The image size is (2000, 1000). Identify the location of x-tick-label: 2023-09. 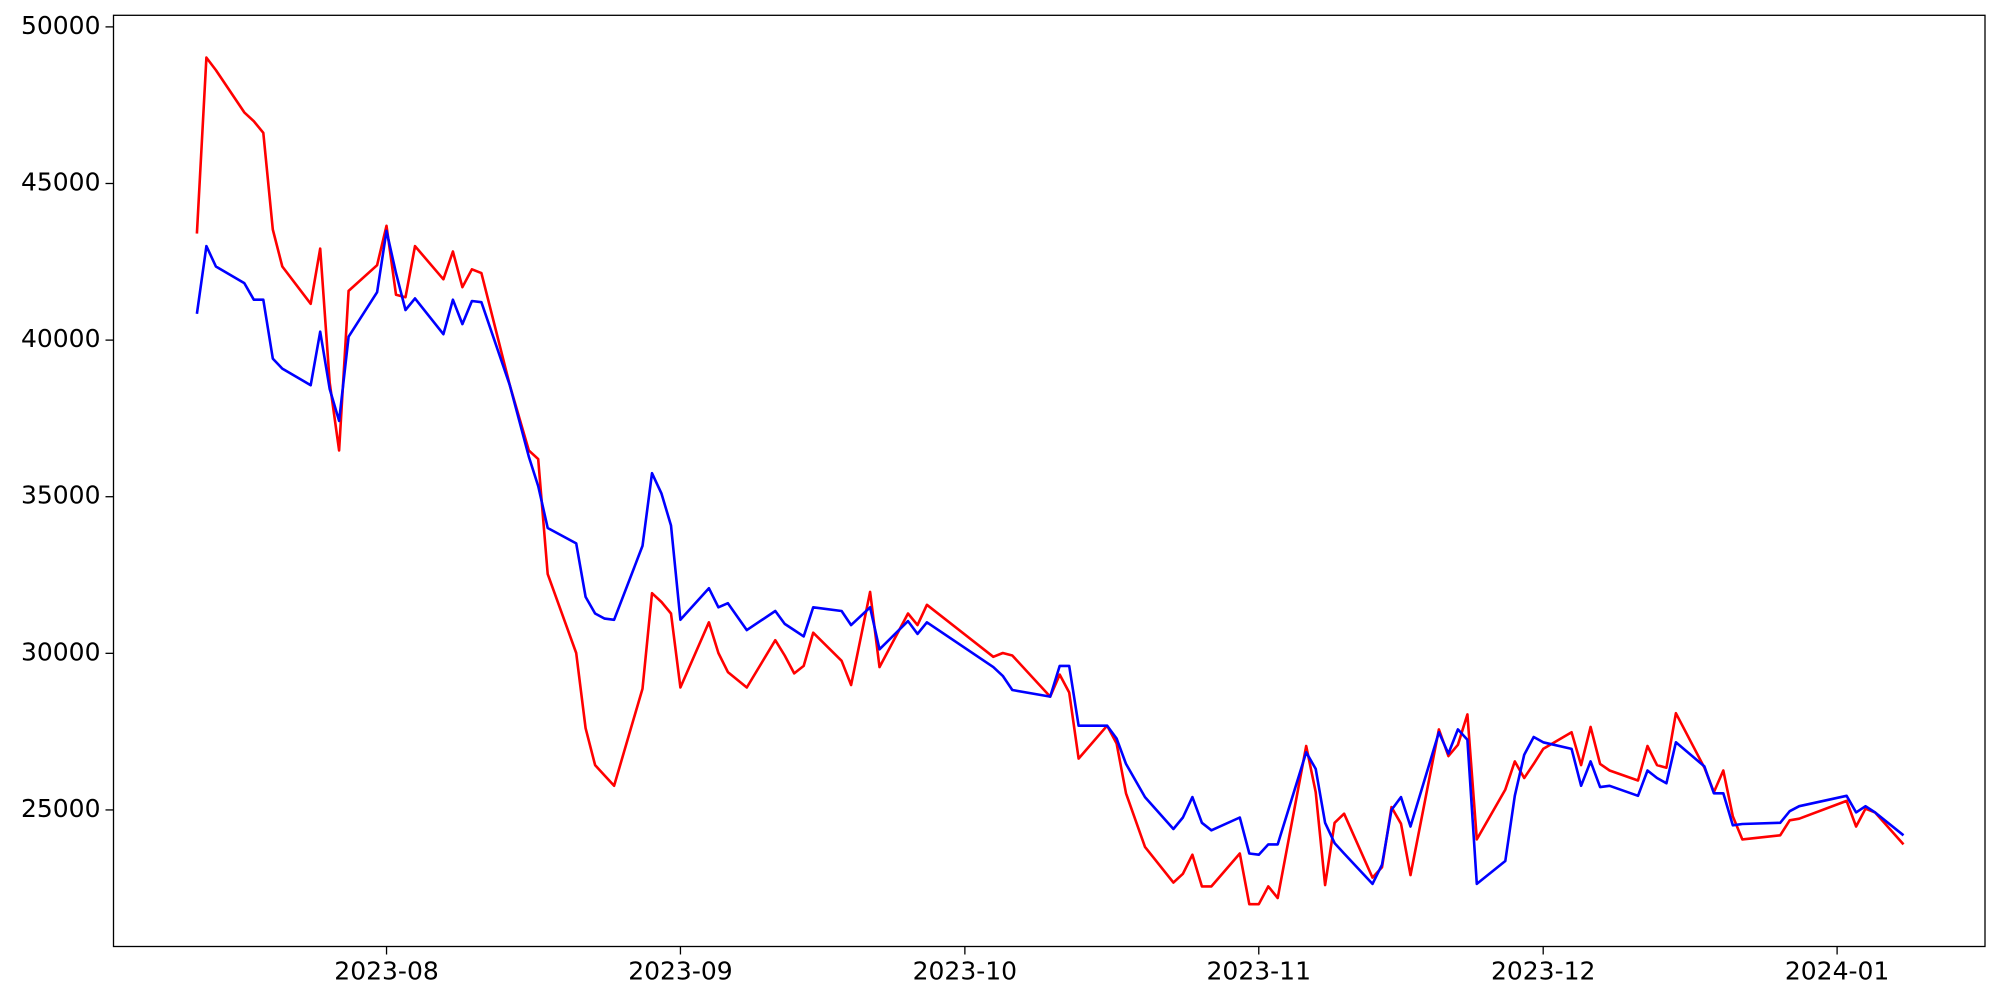
(680, 971).